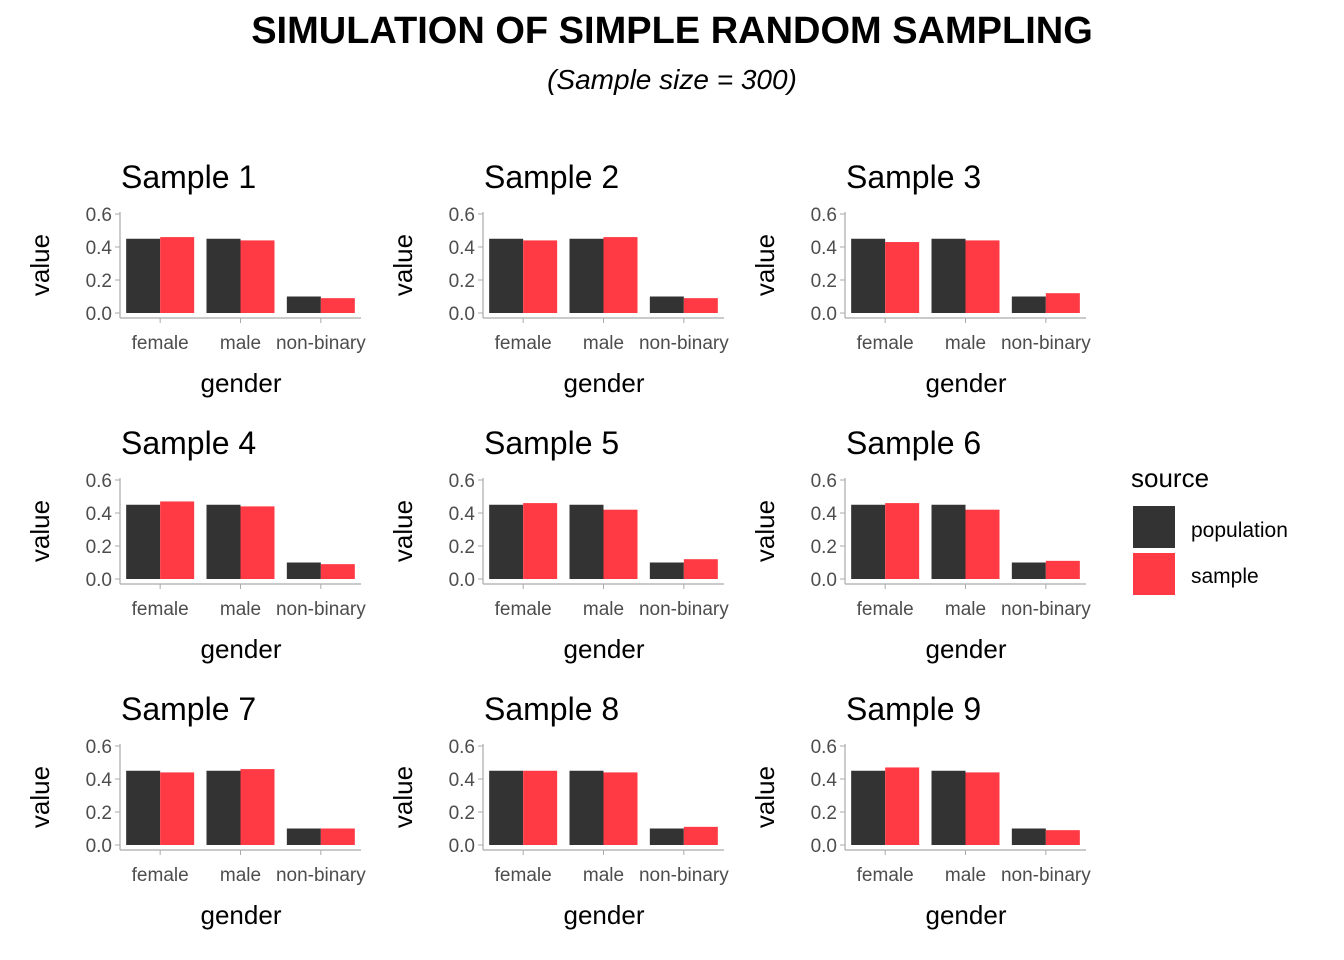  I want to click on chart-subtitle: (Sample size = 300), so click(672, 79).